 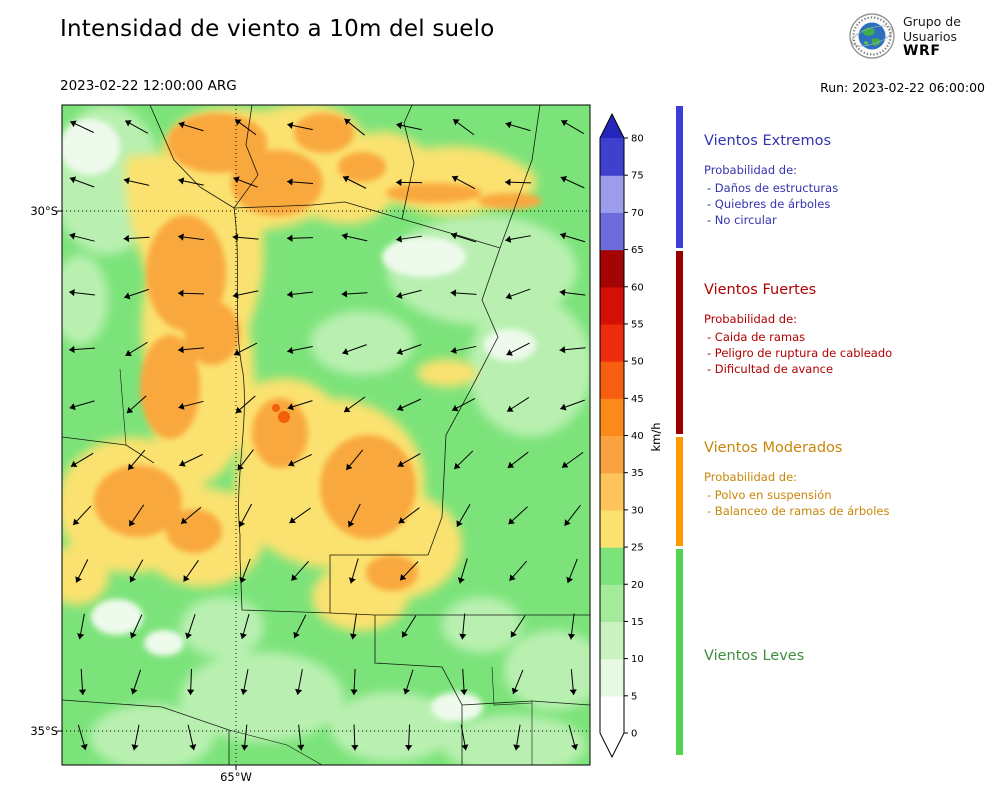 I want to click on legend-strip-moderados, so click(x=679, y=491).